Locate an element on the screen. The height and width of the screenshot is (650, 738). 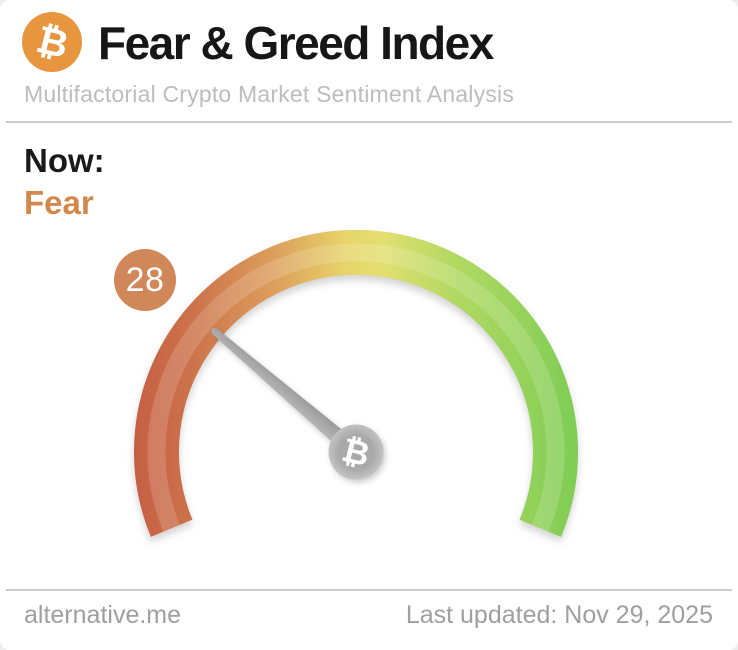
page-title: Fear & Greed Index is located at coordinates (296, 43).